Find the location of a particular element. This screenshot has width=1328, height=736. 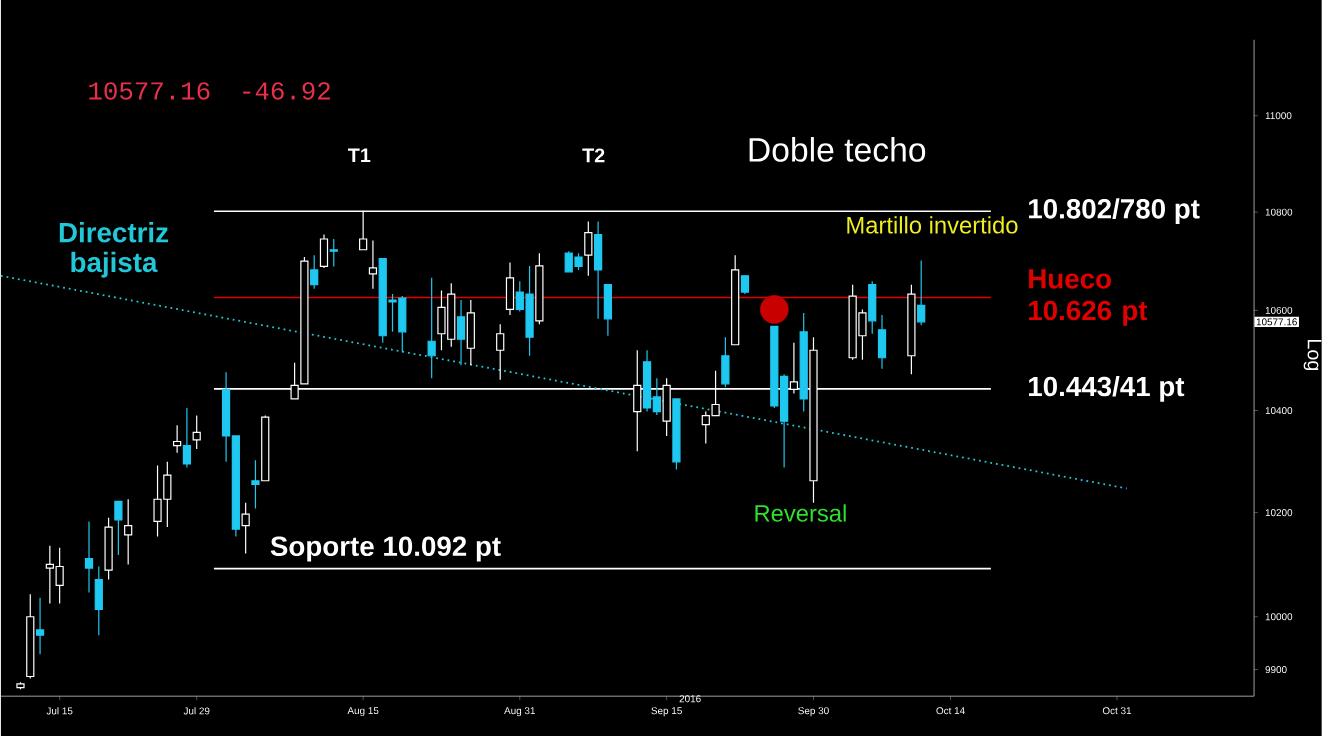

annotation: T1 is located at coordinates (359, 155).